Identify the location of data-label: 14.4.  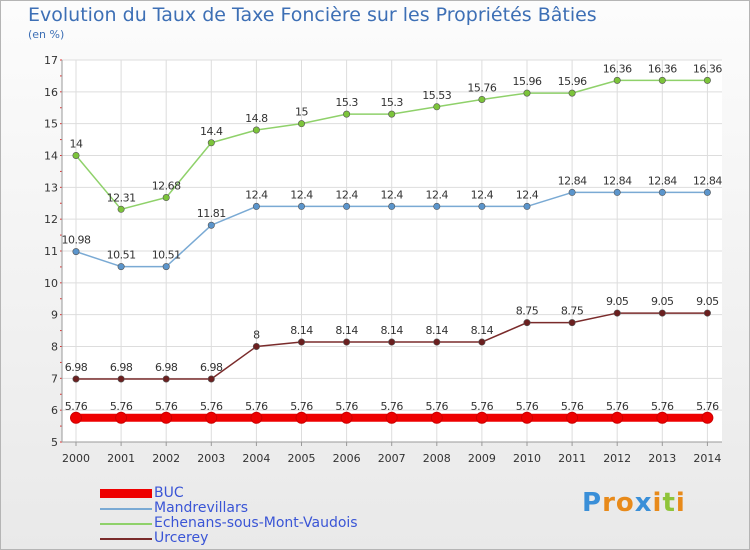
(211, 131).